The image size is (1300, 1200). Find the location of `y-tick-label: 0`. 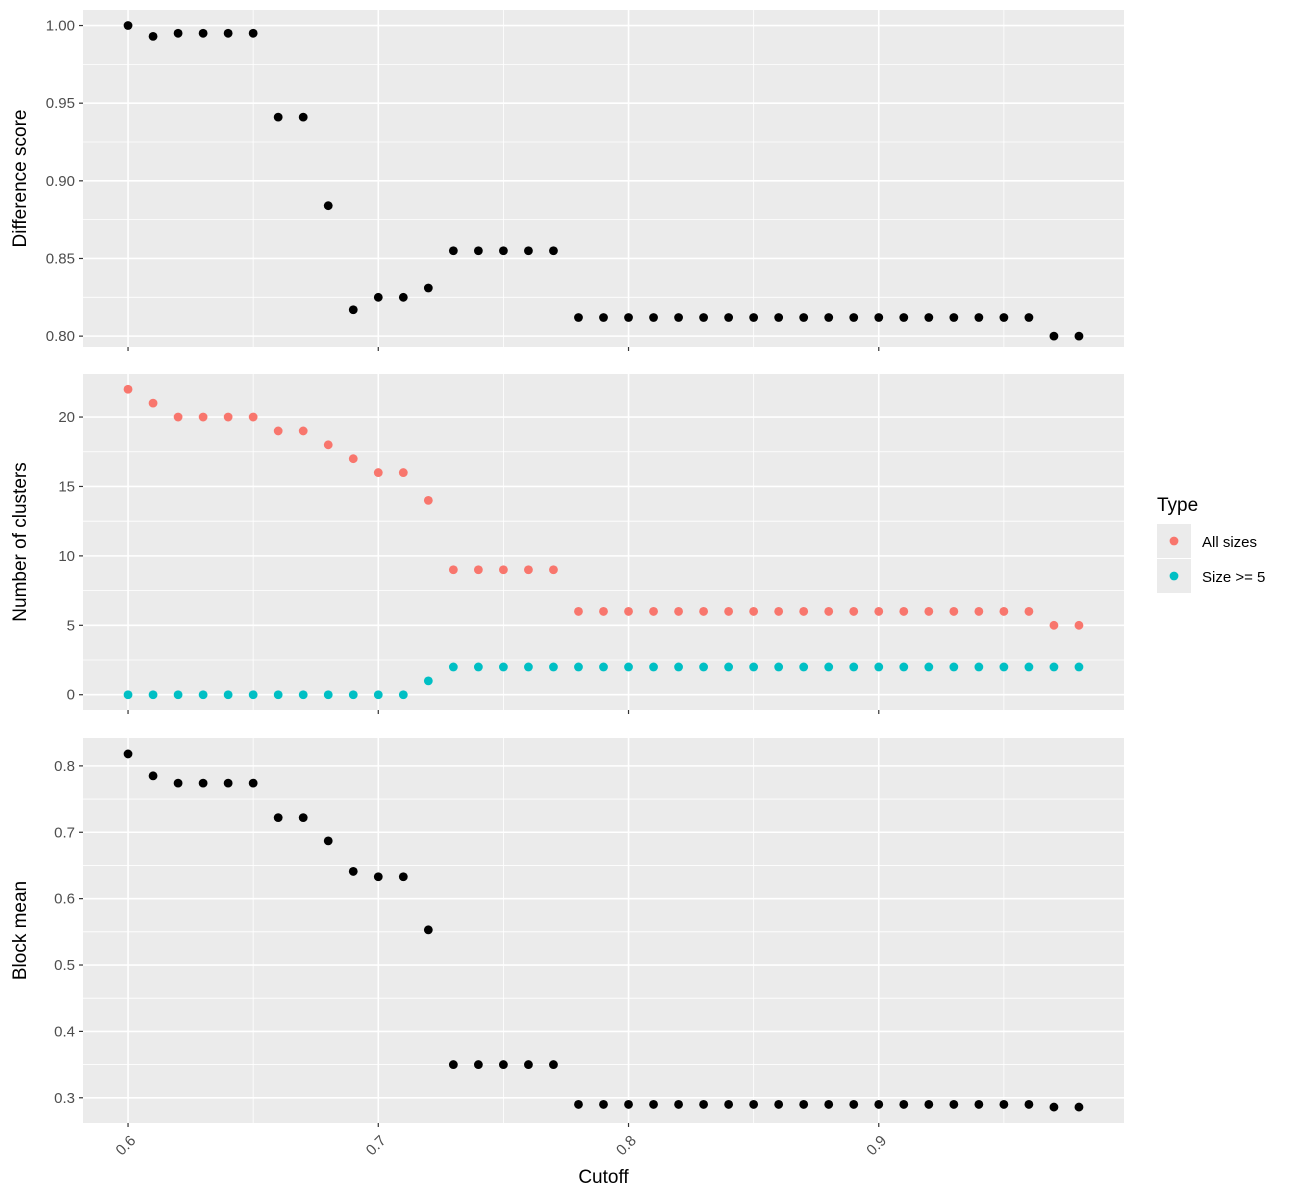

y-tick-label: 0 is located at coordinates (71, 695).